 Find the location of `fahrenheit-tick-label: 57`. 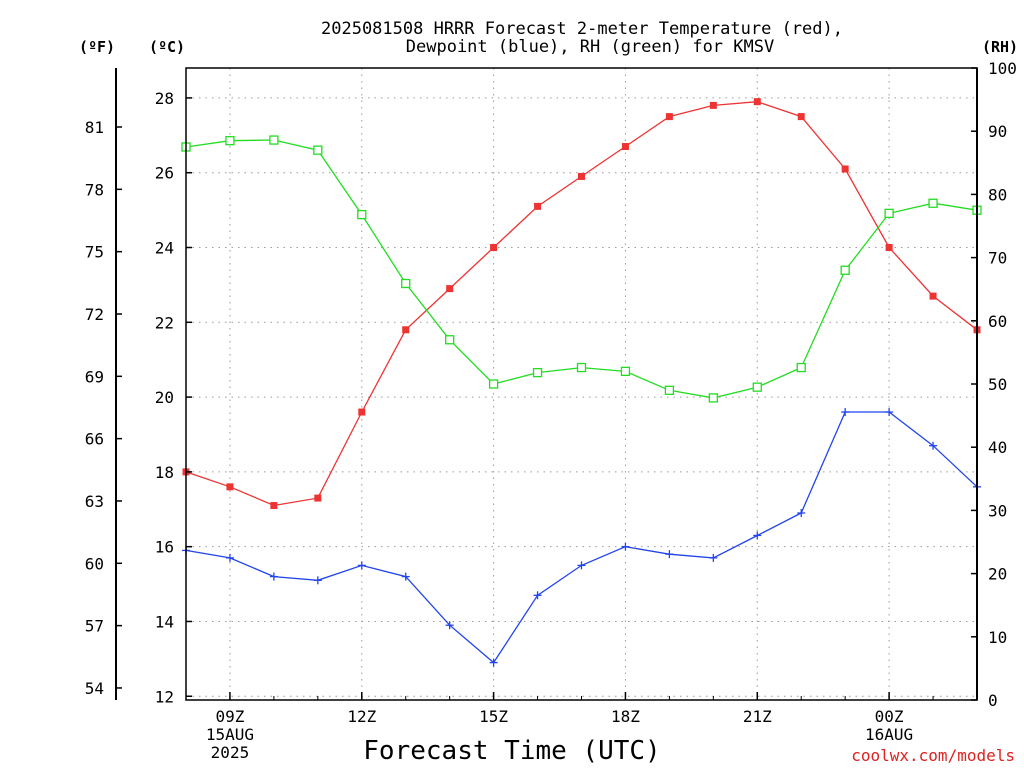

fahrenheit-tick-label: 57 is located at coordinates (94, 626).